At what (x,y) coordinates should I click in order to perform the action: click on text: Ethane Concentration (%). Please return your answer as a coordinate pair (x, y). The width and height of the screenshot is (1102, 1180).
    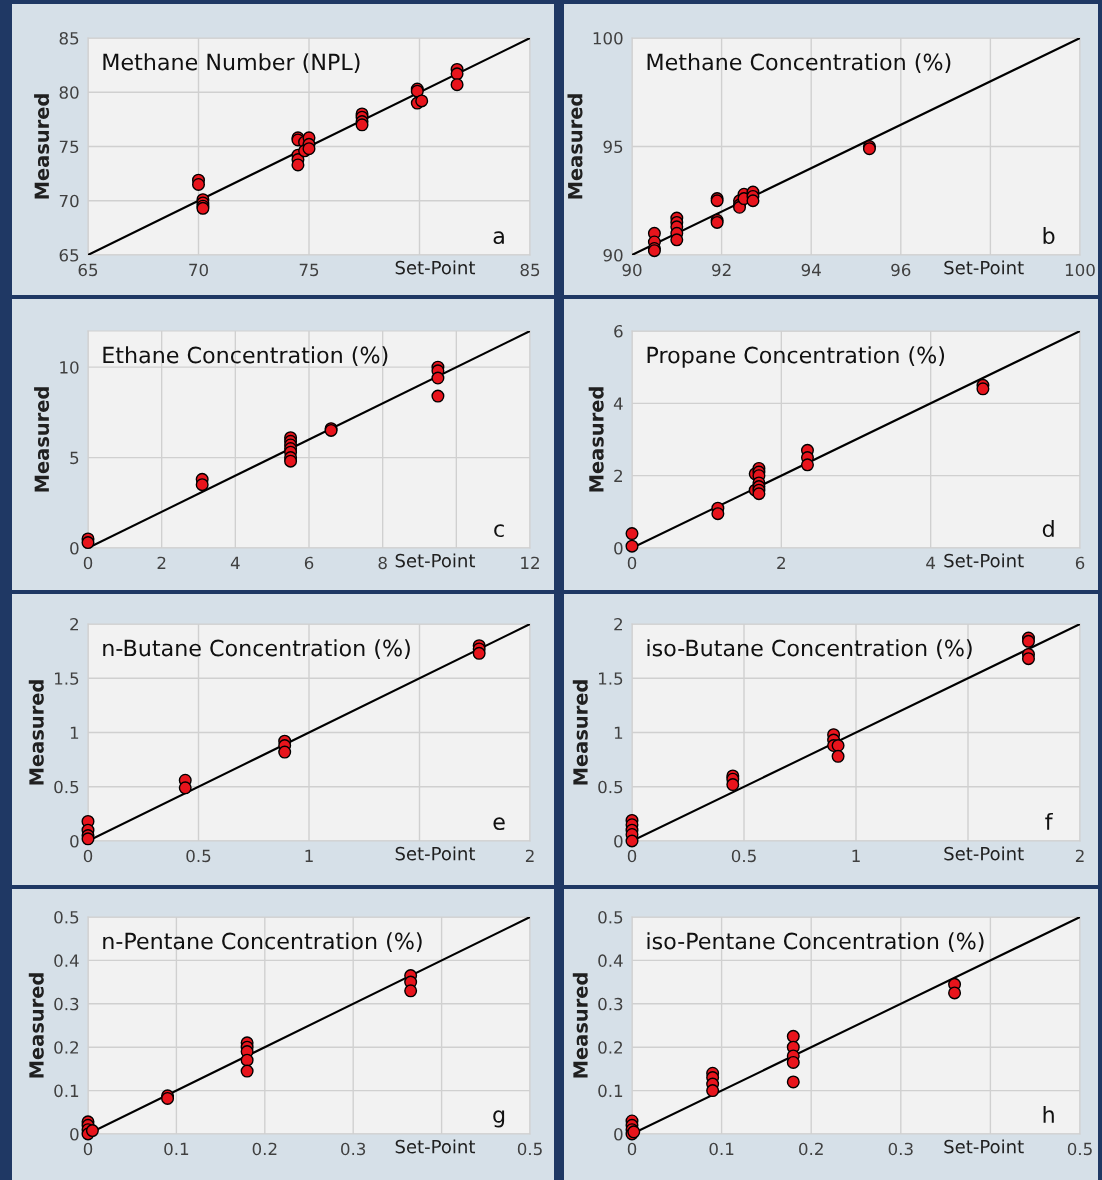
    Looking at the image, I should click on (245, 356).